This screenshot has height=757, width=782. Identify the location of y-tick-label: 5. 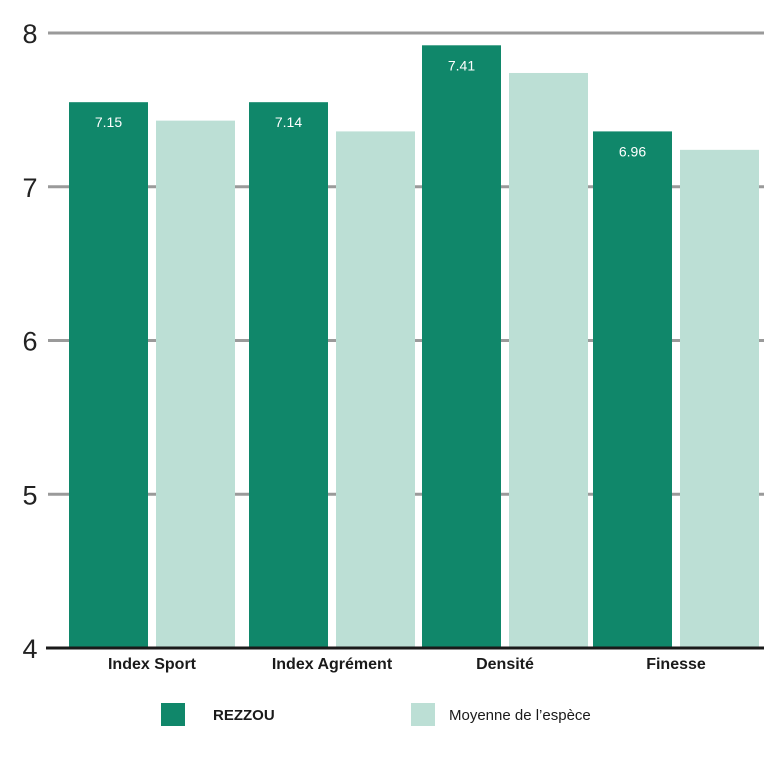
(29, 495).